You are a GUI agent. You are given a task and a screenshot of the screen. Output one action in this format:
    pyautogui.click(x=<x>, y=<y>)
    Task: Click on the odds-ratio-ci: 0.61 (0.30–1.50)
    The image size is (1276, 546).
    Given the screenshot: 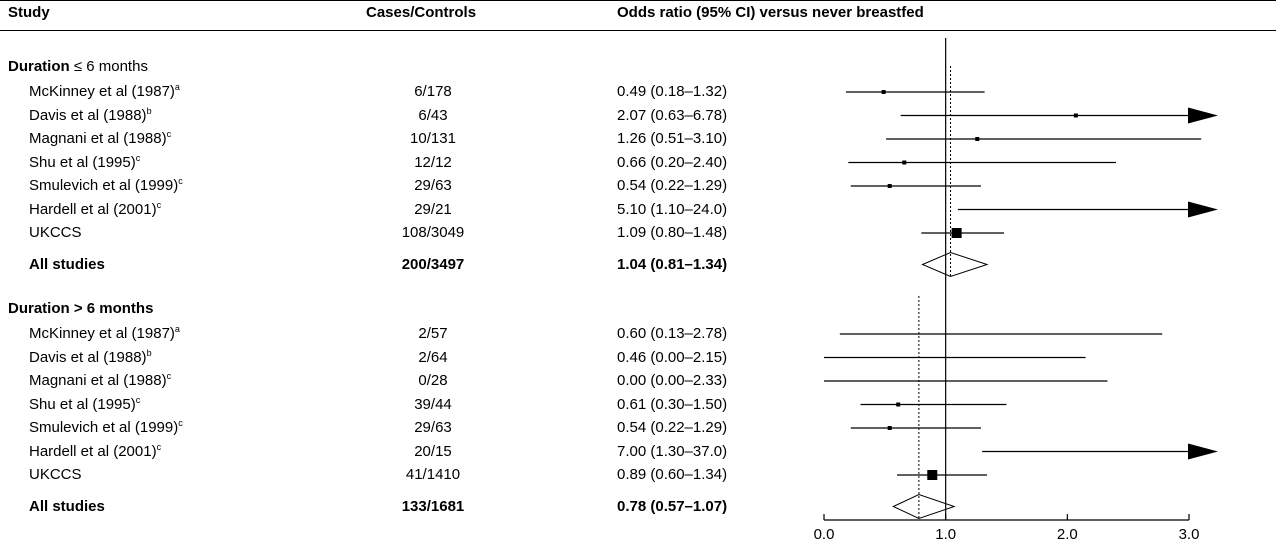 What is the action you would take?
    pyautogui.click(x=672, y=404)
    